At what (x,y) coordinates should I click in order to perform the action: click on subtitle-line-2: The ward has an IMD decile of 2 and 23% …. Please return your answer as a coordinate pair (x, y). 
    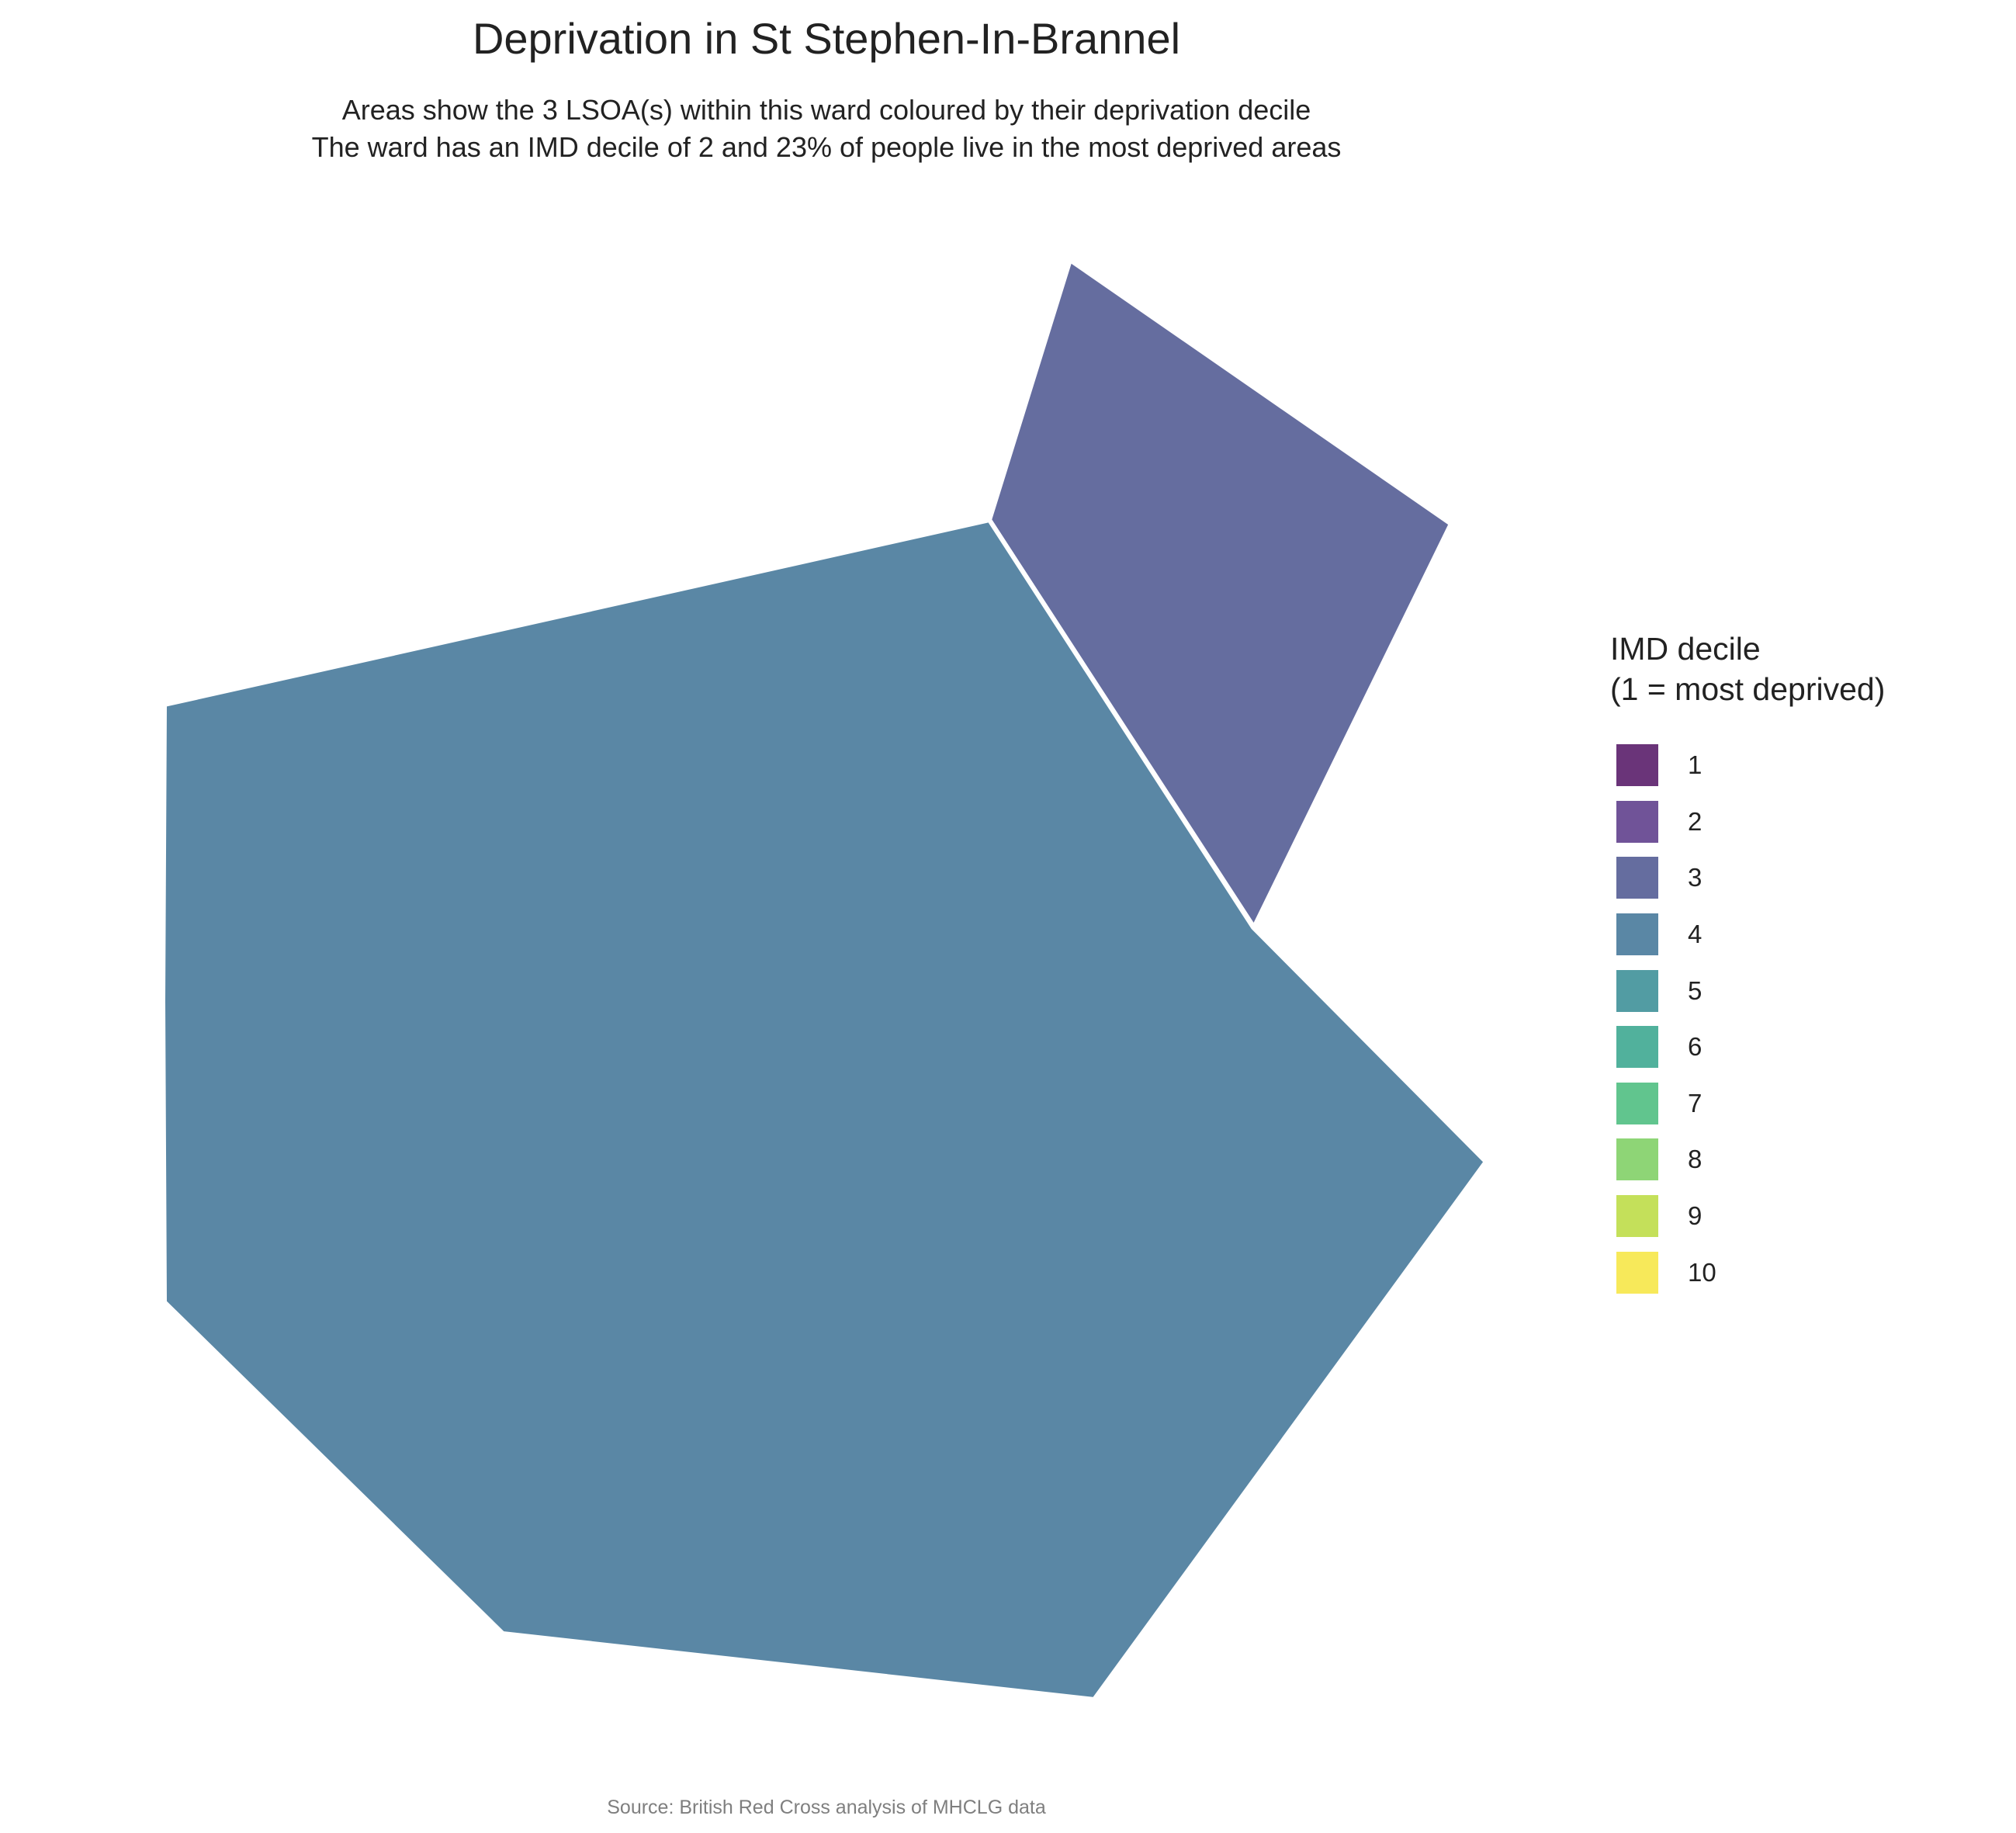
    Looking at the image, I should click on (827, 147).